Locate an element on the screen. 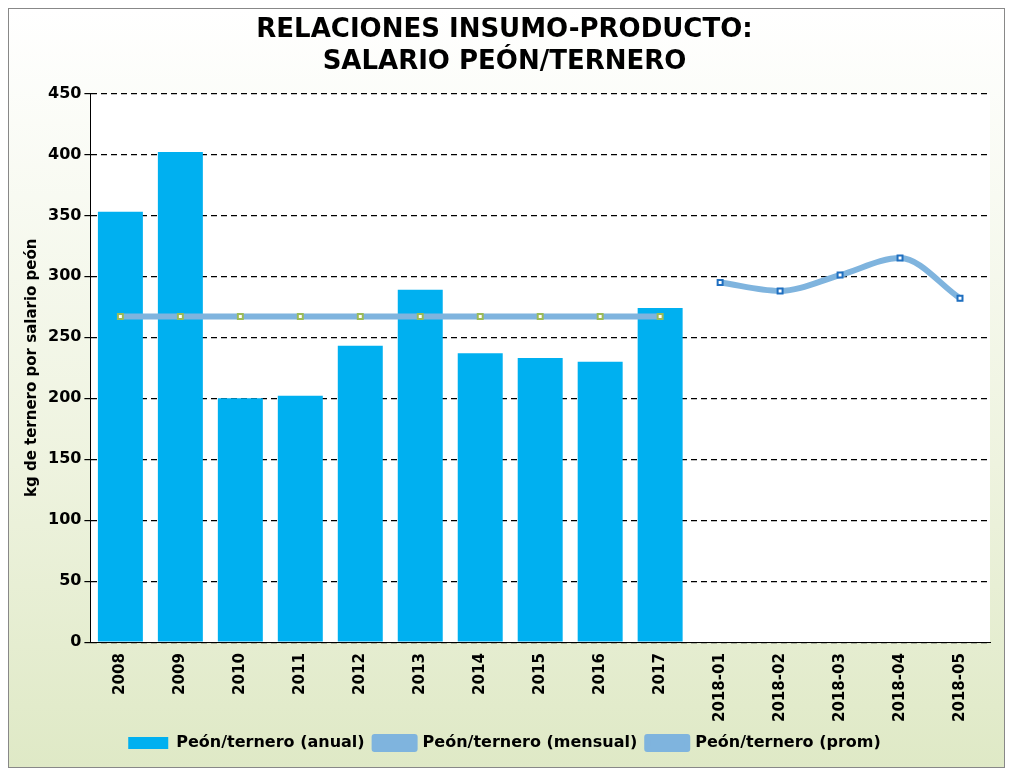 Image resolution: width=1013 pixels, height=778 pixels. x-tick-label: 2013 is located at coordinates (419, 674).